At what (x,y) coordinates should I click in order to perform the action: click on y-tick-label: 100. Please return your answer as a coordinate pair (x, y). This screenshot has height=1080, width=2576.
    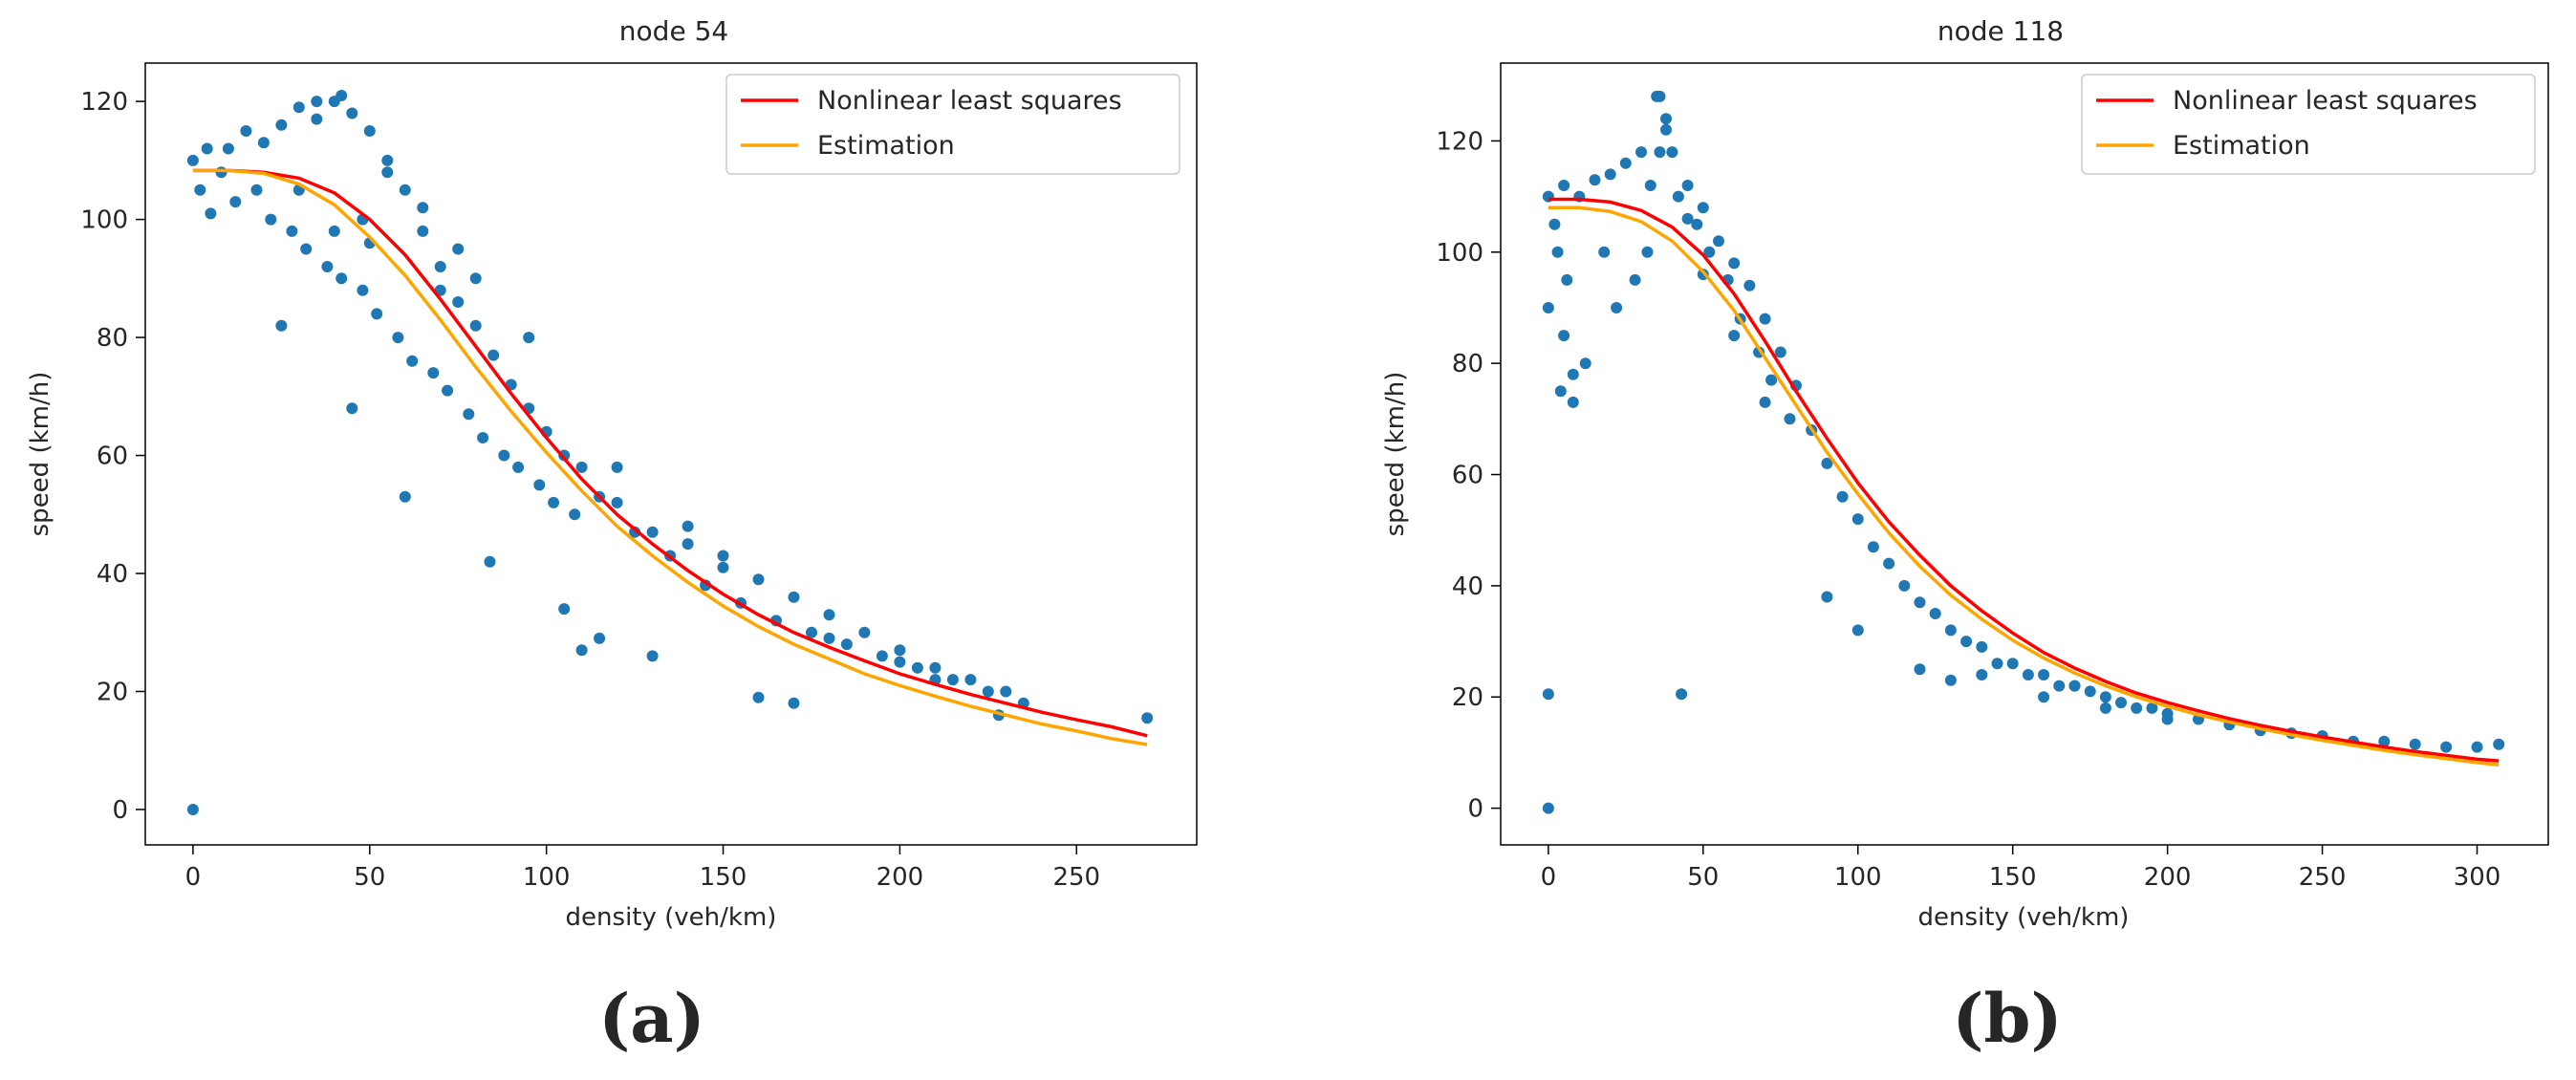
    Looking at the image, I should click on (104, 221).